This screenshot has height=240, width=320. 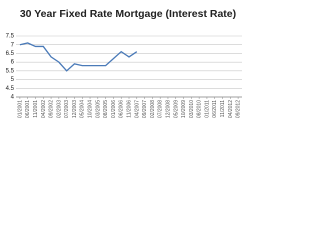 I want to click on x-tick-label: 03/2010, so click(x=192, y=109).